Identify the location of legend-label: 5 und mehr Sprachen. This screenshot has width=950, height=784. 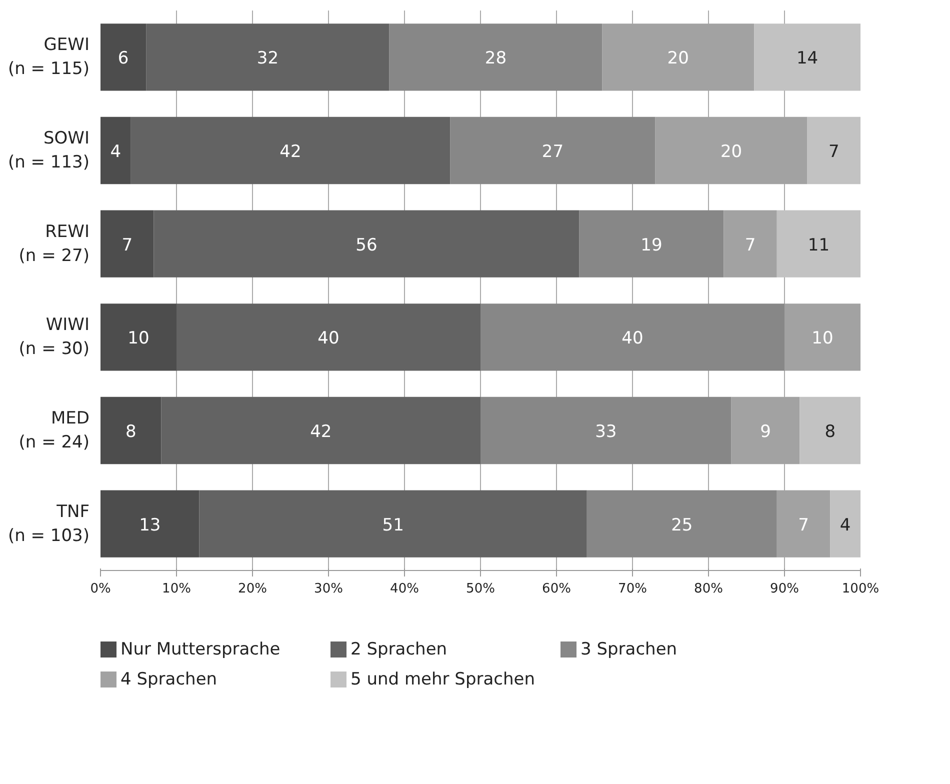
(442, 680).